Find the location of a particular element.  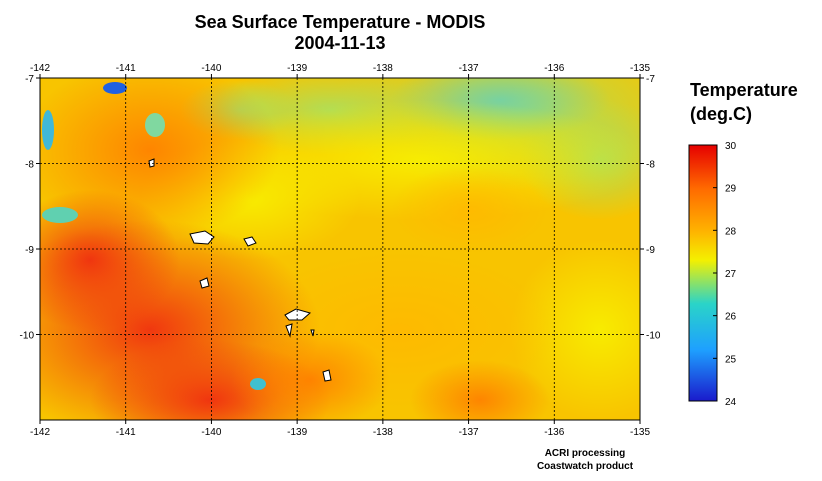

colorbar-label: 27 is located at coordinates (731, 274).